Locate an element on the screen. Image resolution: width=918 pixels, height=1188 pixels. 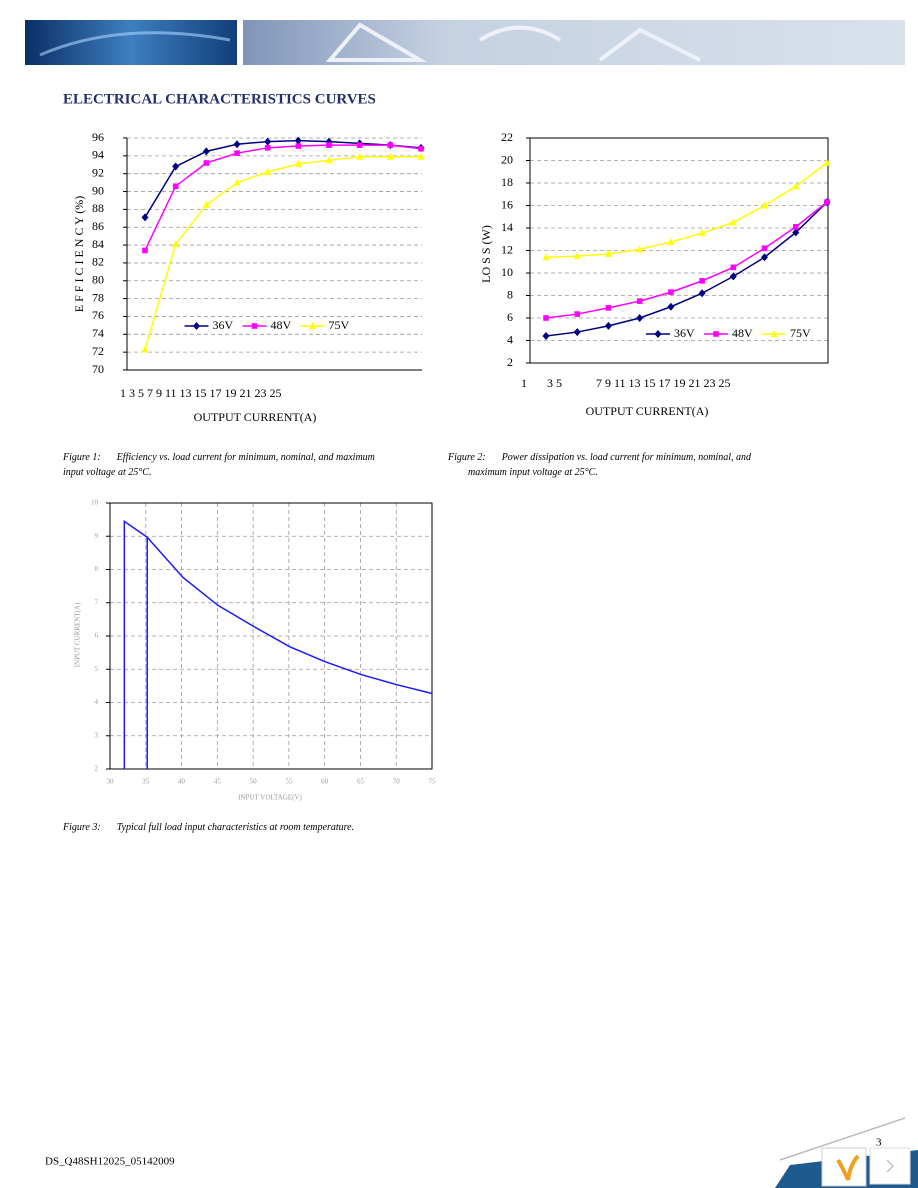
y-tick-label: 18 is located at coordinates (507, 182).